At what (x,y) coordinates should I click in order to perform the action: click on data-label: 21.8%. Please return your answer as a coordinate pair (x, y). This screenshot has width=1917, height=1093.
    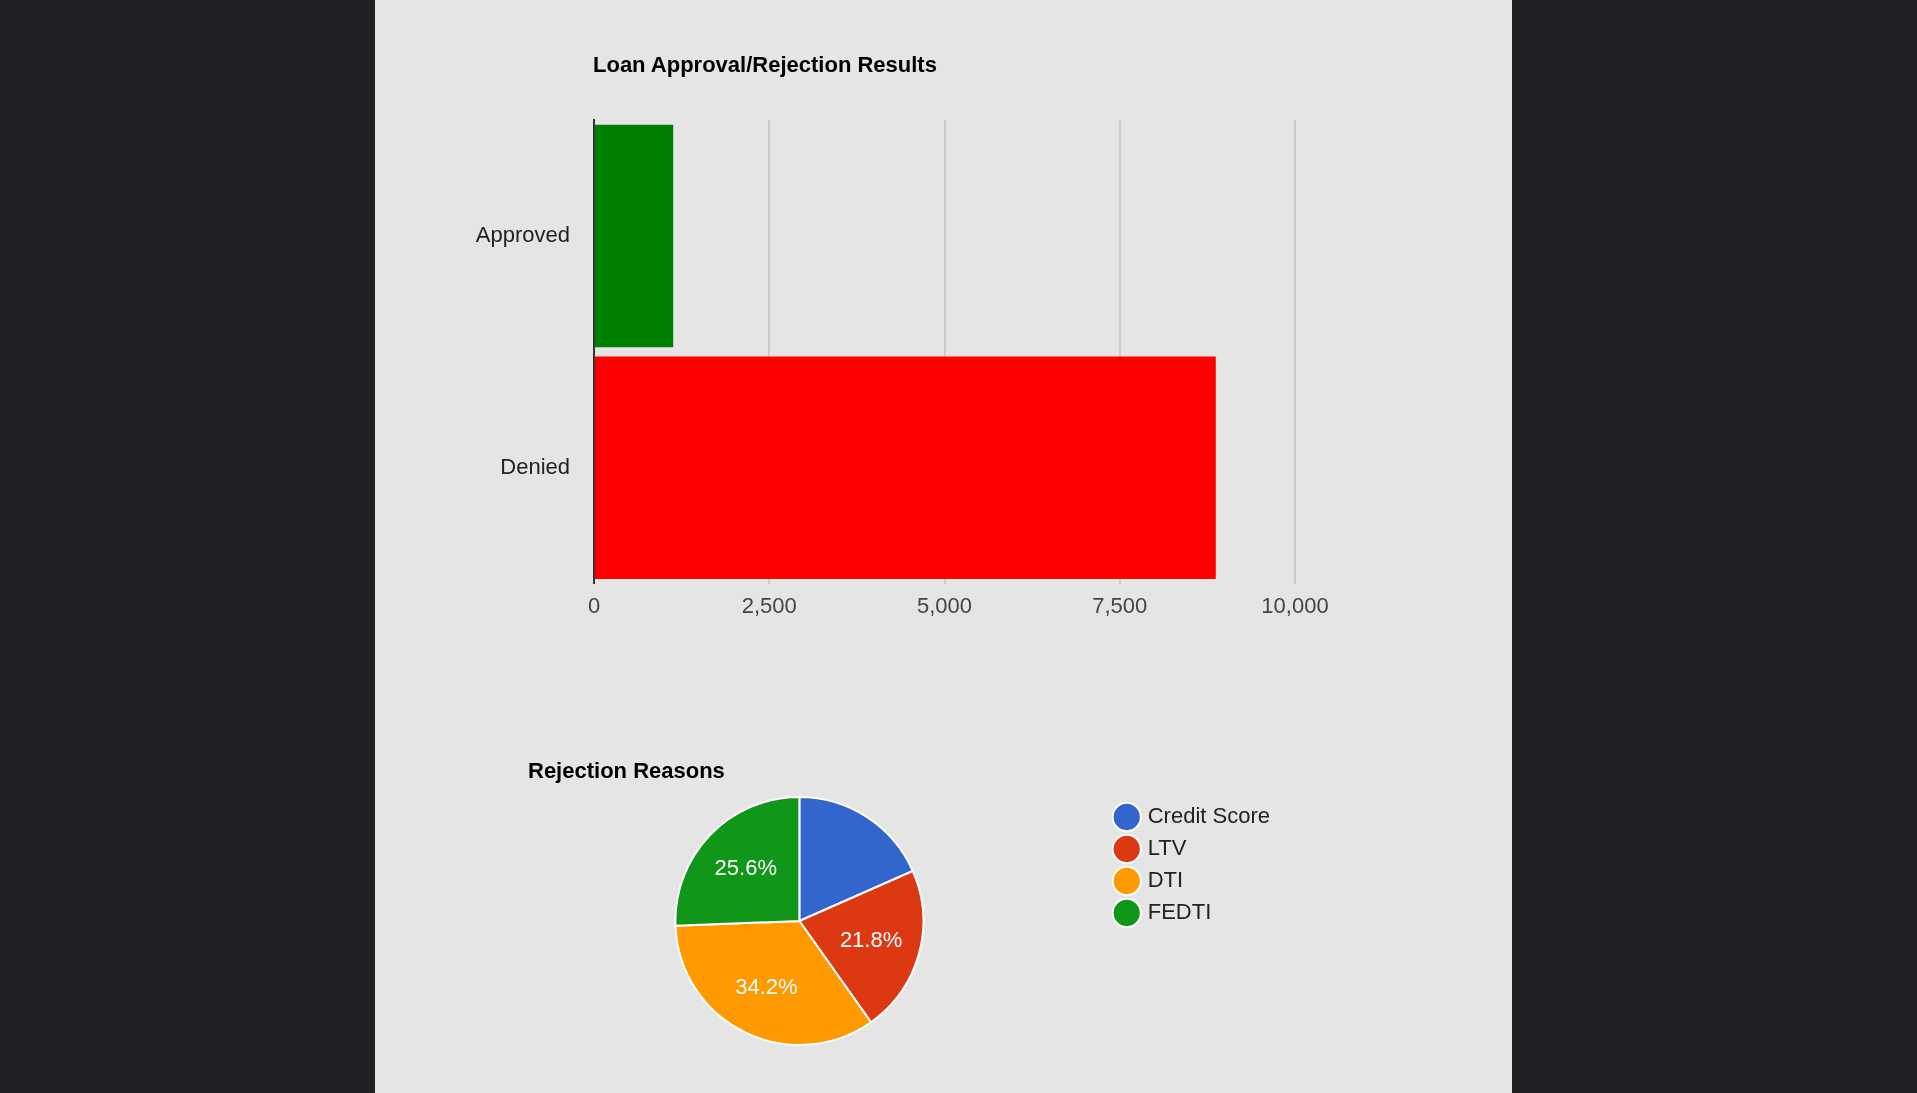
    Looking at the image, I should click on (871, 939).